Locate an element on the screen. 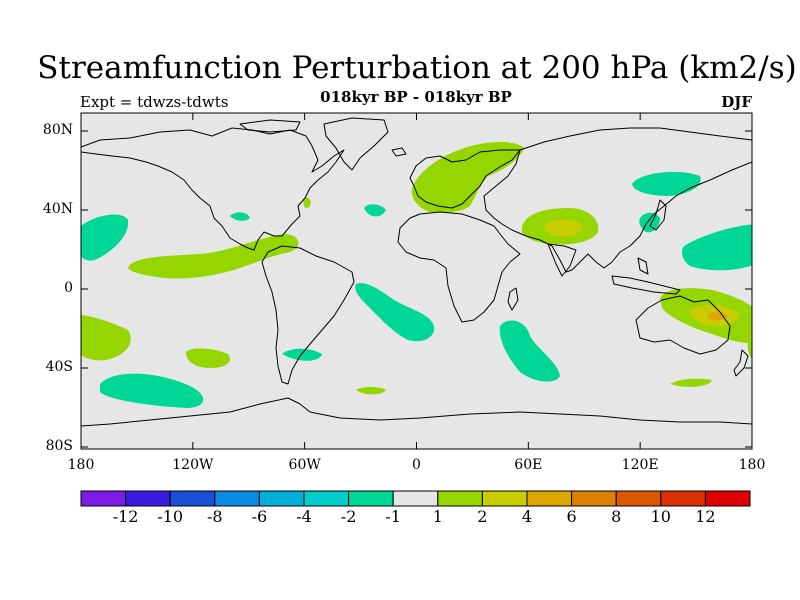 This screenshot has width=800, height=600. colorbar-label: 4 is located at coordinates (527, 516).